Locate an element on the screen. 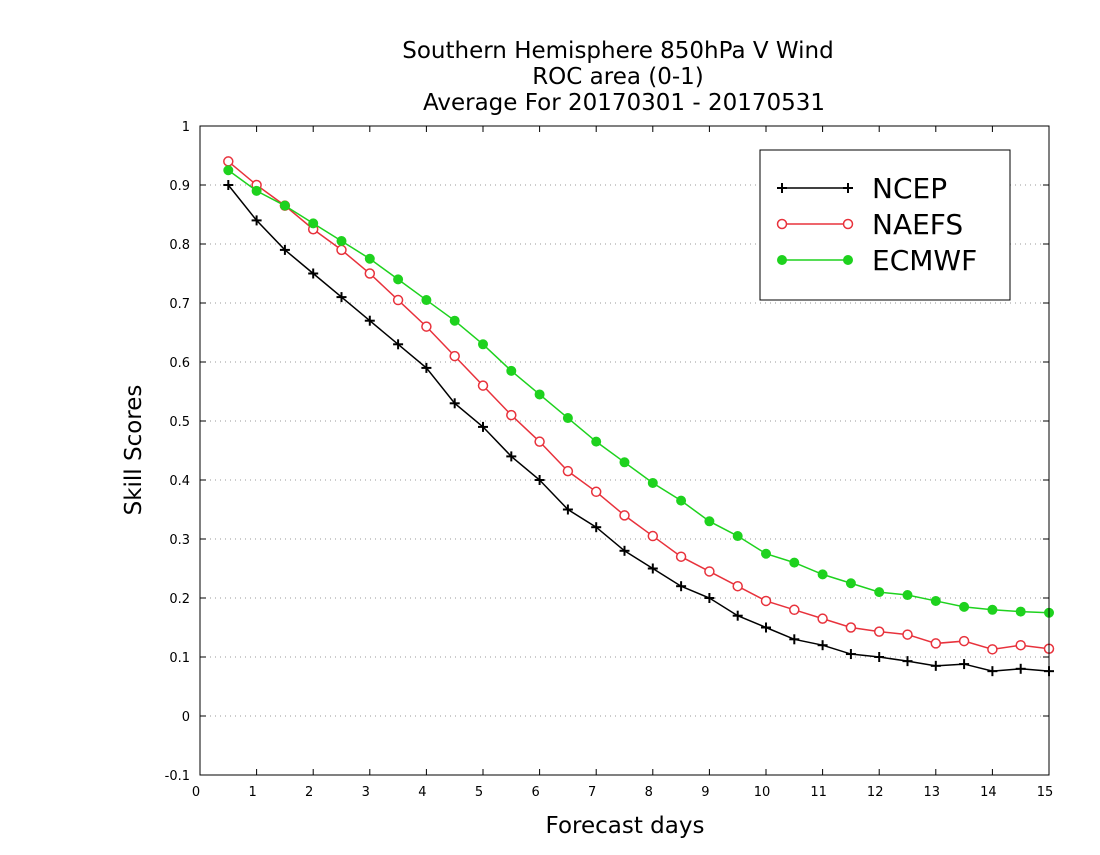 The width and height of the screenshot is (1100, 855). y-tick-label: 0.4 is located at coordinates (179, 481).